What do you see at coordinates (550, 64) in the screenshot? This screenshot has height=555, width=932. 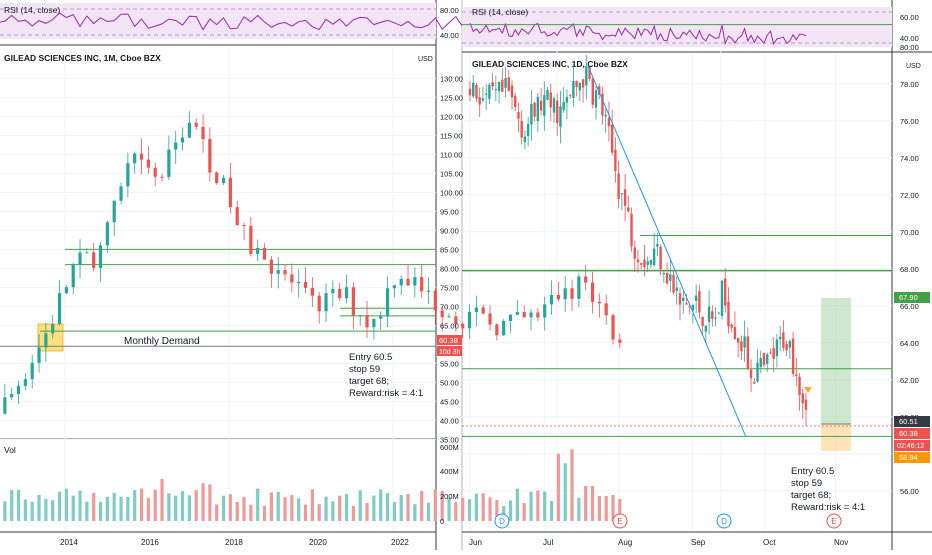 I see `right-chart-title: GILEAD SCIENCES INC, 1D, Cboe BZX` at bounding box center [550, 64].